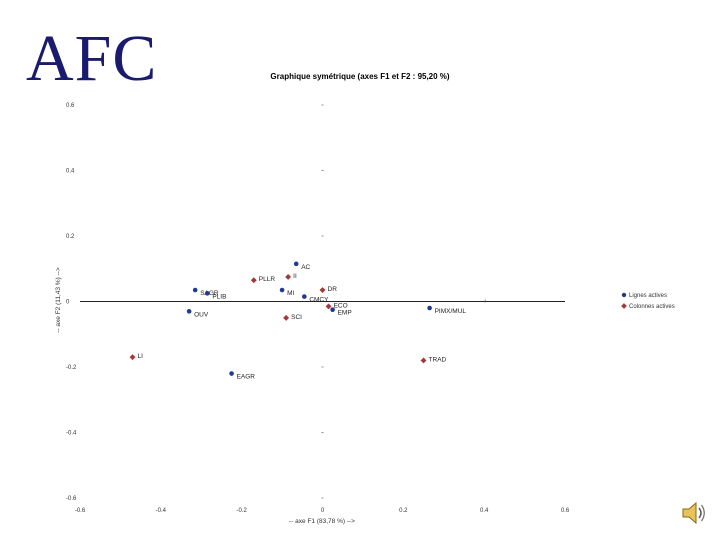 Image resolution: width=720 pixels, height=540 pixels. What do you see at coordinates (219, 296) in the screenshot?
I see `point-label: PLIB` at bounding box center [219, 296].